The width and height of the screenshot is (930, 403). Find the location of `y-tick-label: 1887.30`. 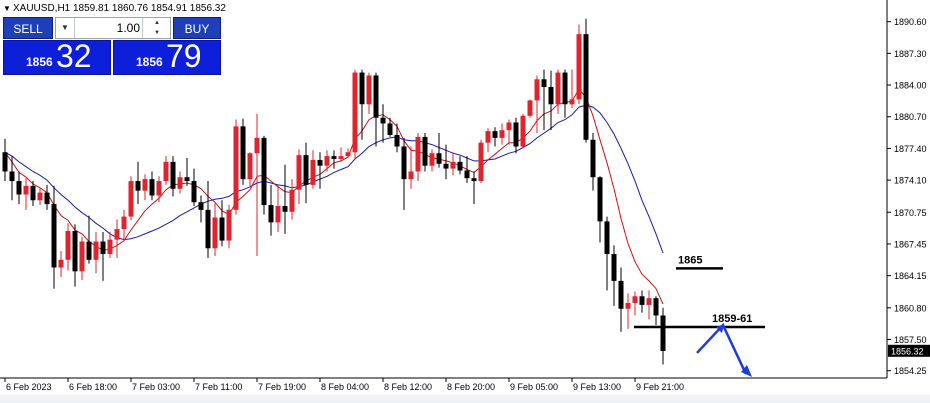

y-tick-label: 1887.30 is located at coordinates (910, 54).